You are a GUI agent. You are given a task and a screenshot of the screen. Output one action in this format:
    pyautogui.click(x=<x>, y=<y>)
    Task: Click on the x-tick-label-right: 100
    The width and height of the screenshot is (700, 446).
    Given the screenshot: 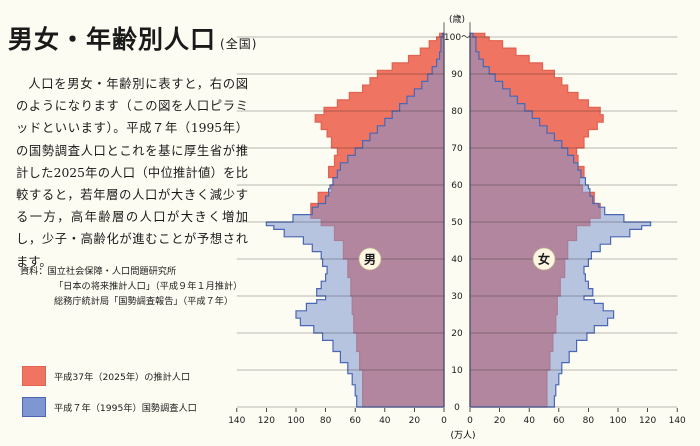 What is the action you would take?
    pyautogui.click(x=617, y=421)
    